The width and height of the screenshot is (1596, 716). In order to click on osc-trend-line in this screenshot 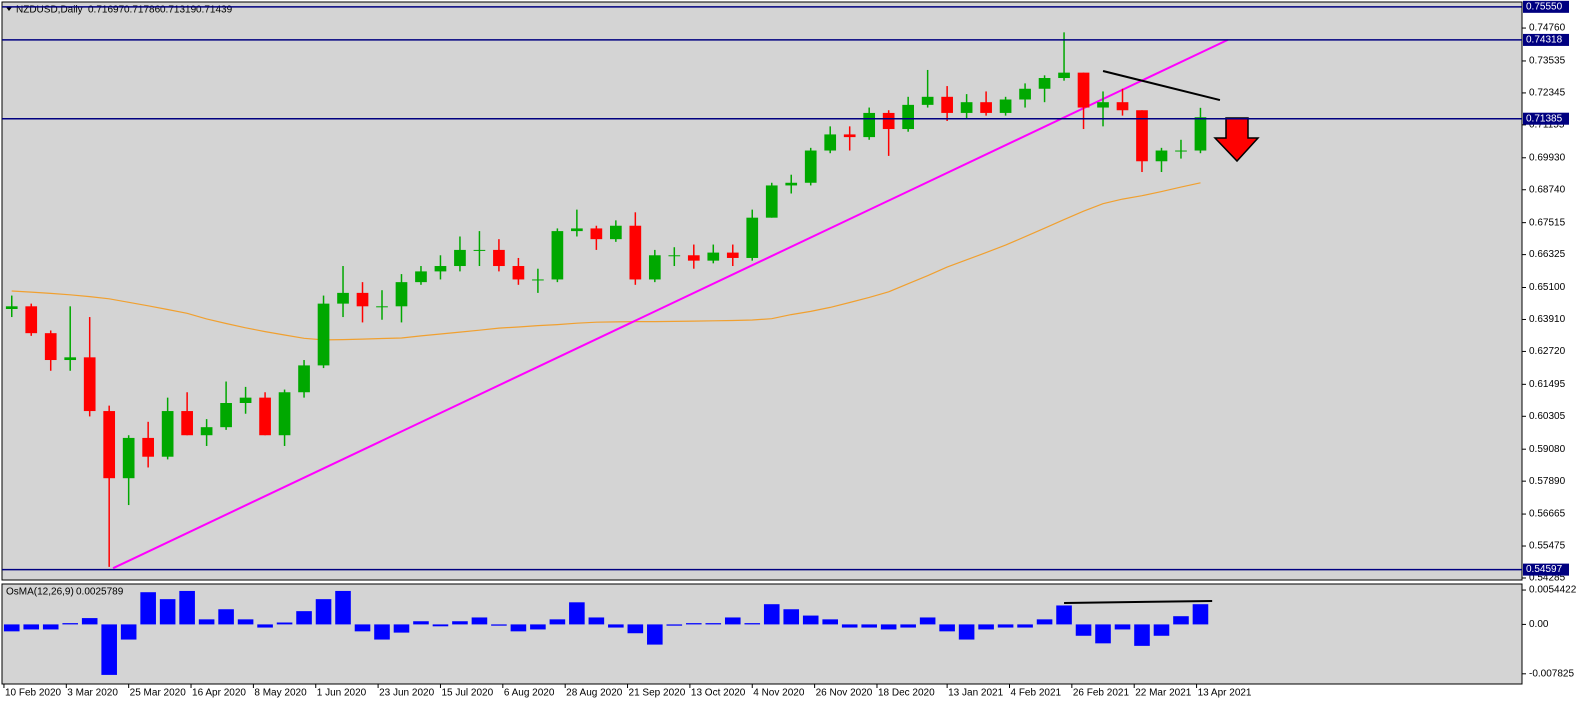, I will do `click(1138, 602)`.